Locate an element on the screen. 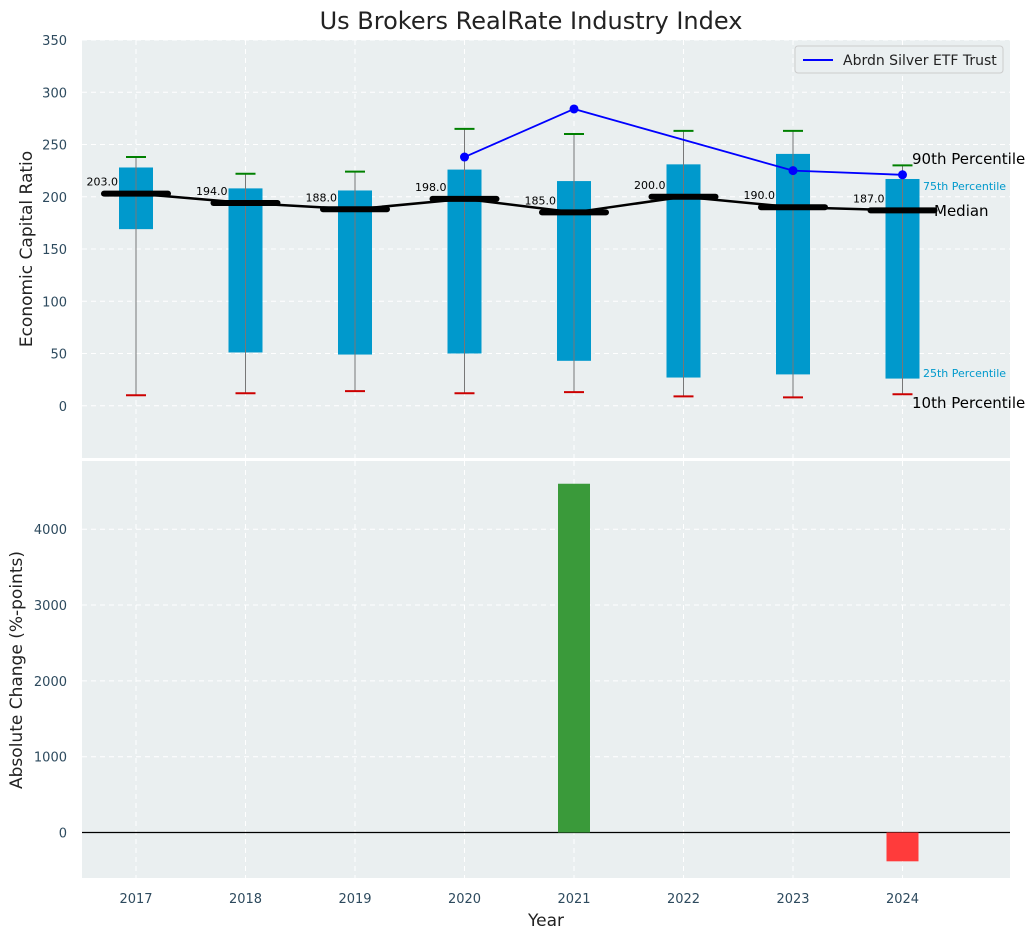  x-tick-label: 2021 is located at coordinates (573, 899).